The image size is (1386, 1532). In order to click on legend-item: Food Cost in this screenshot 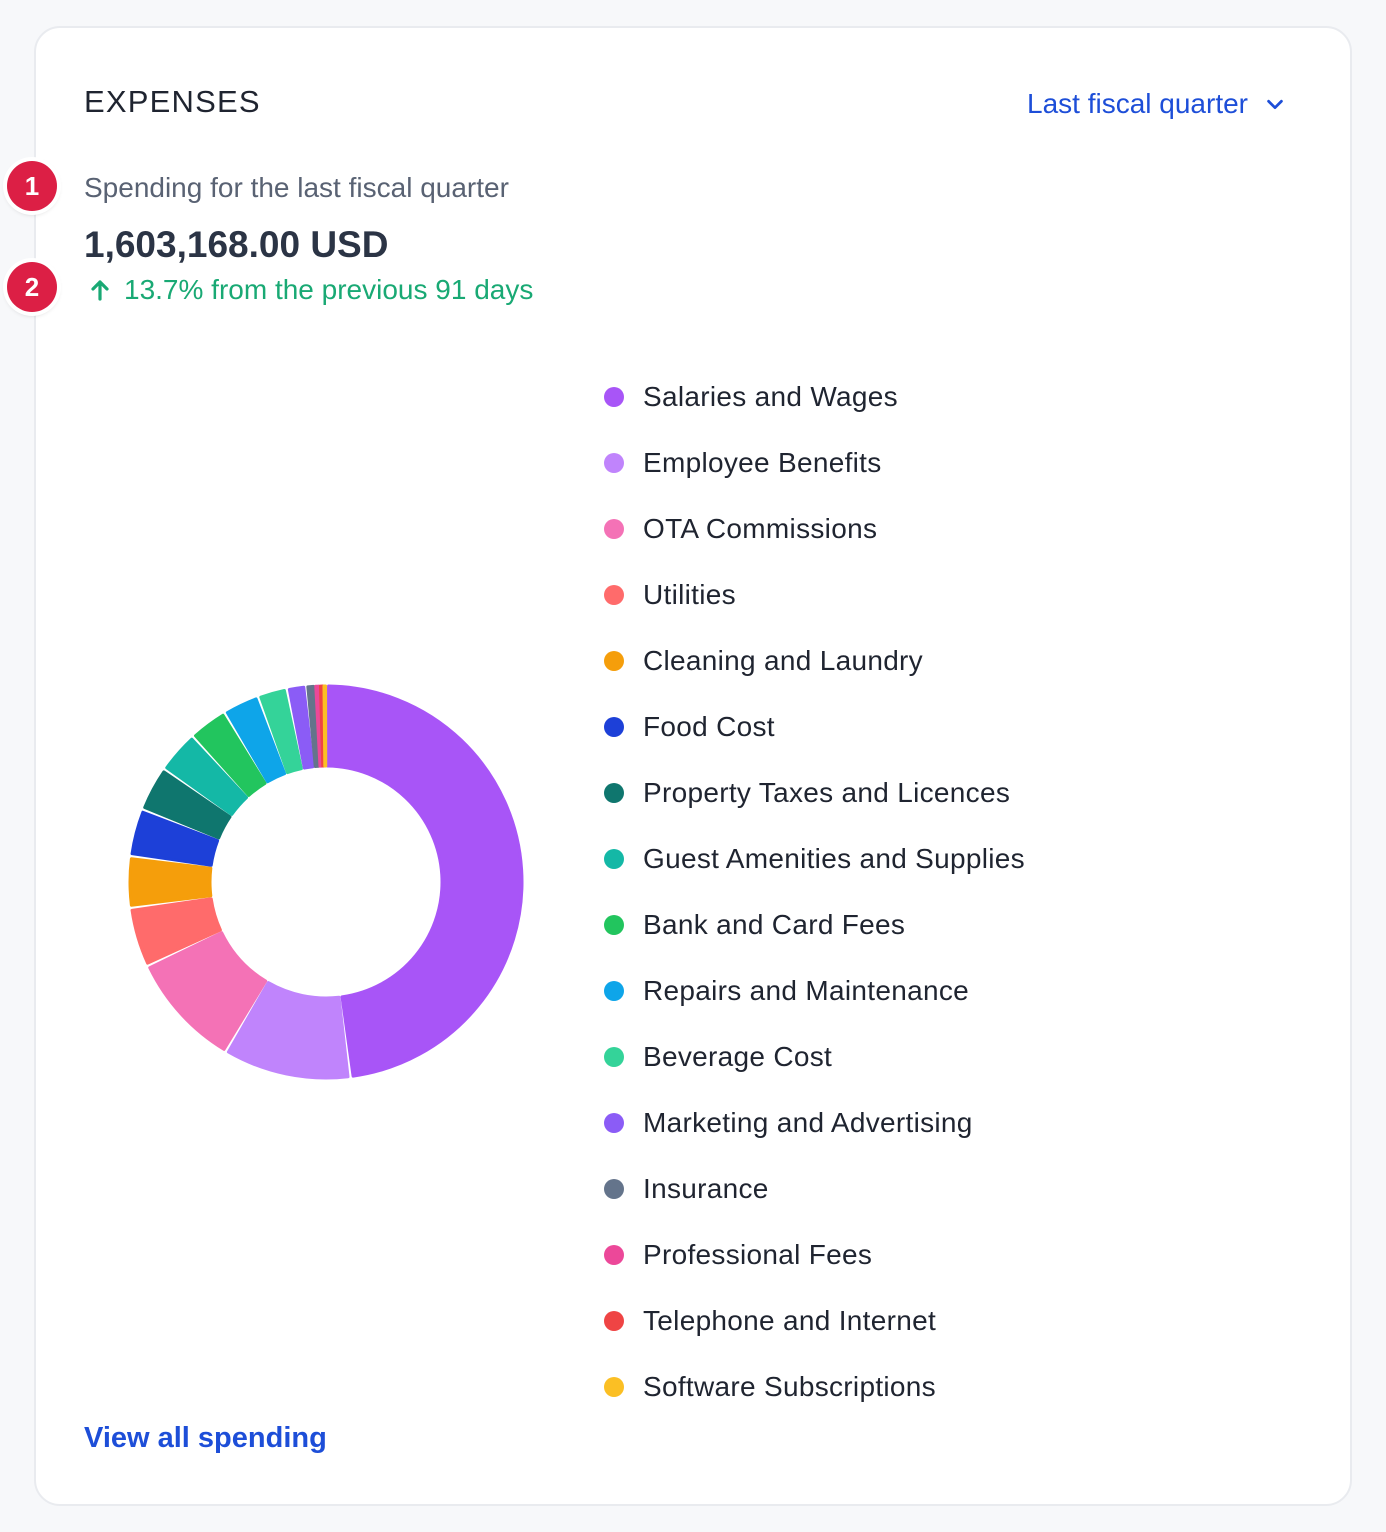, I will do `click(814, 727)`.